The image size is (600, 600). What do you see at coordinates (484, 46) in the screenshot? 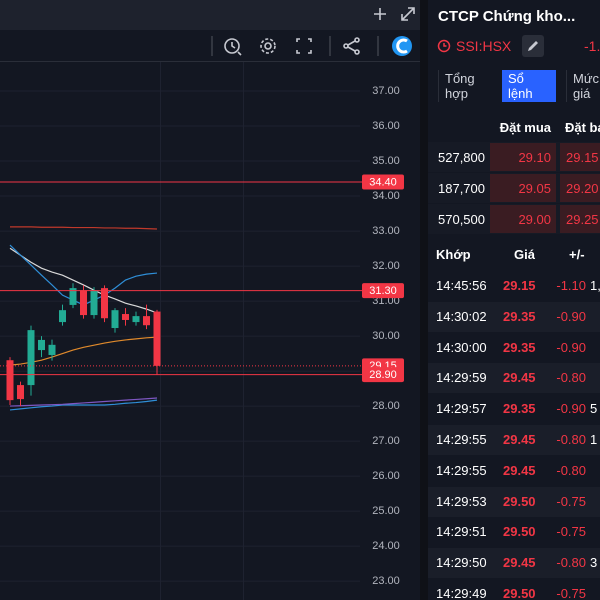
I see `symbol: SSI:HSX` at bounding box center [484, 46].